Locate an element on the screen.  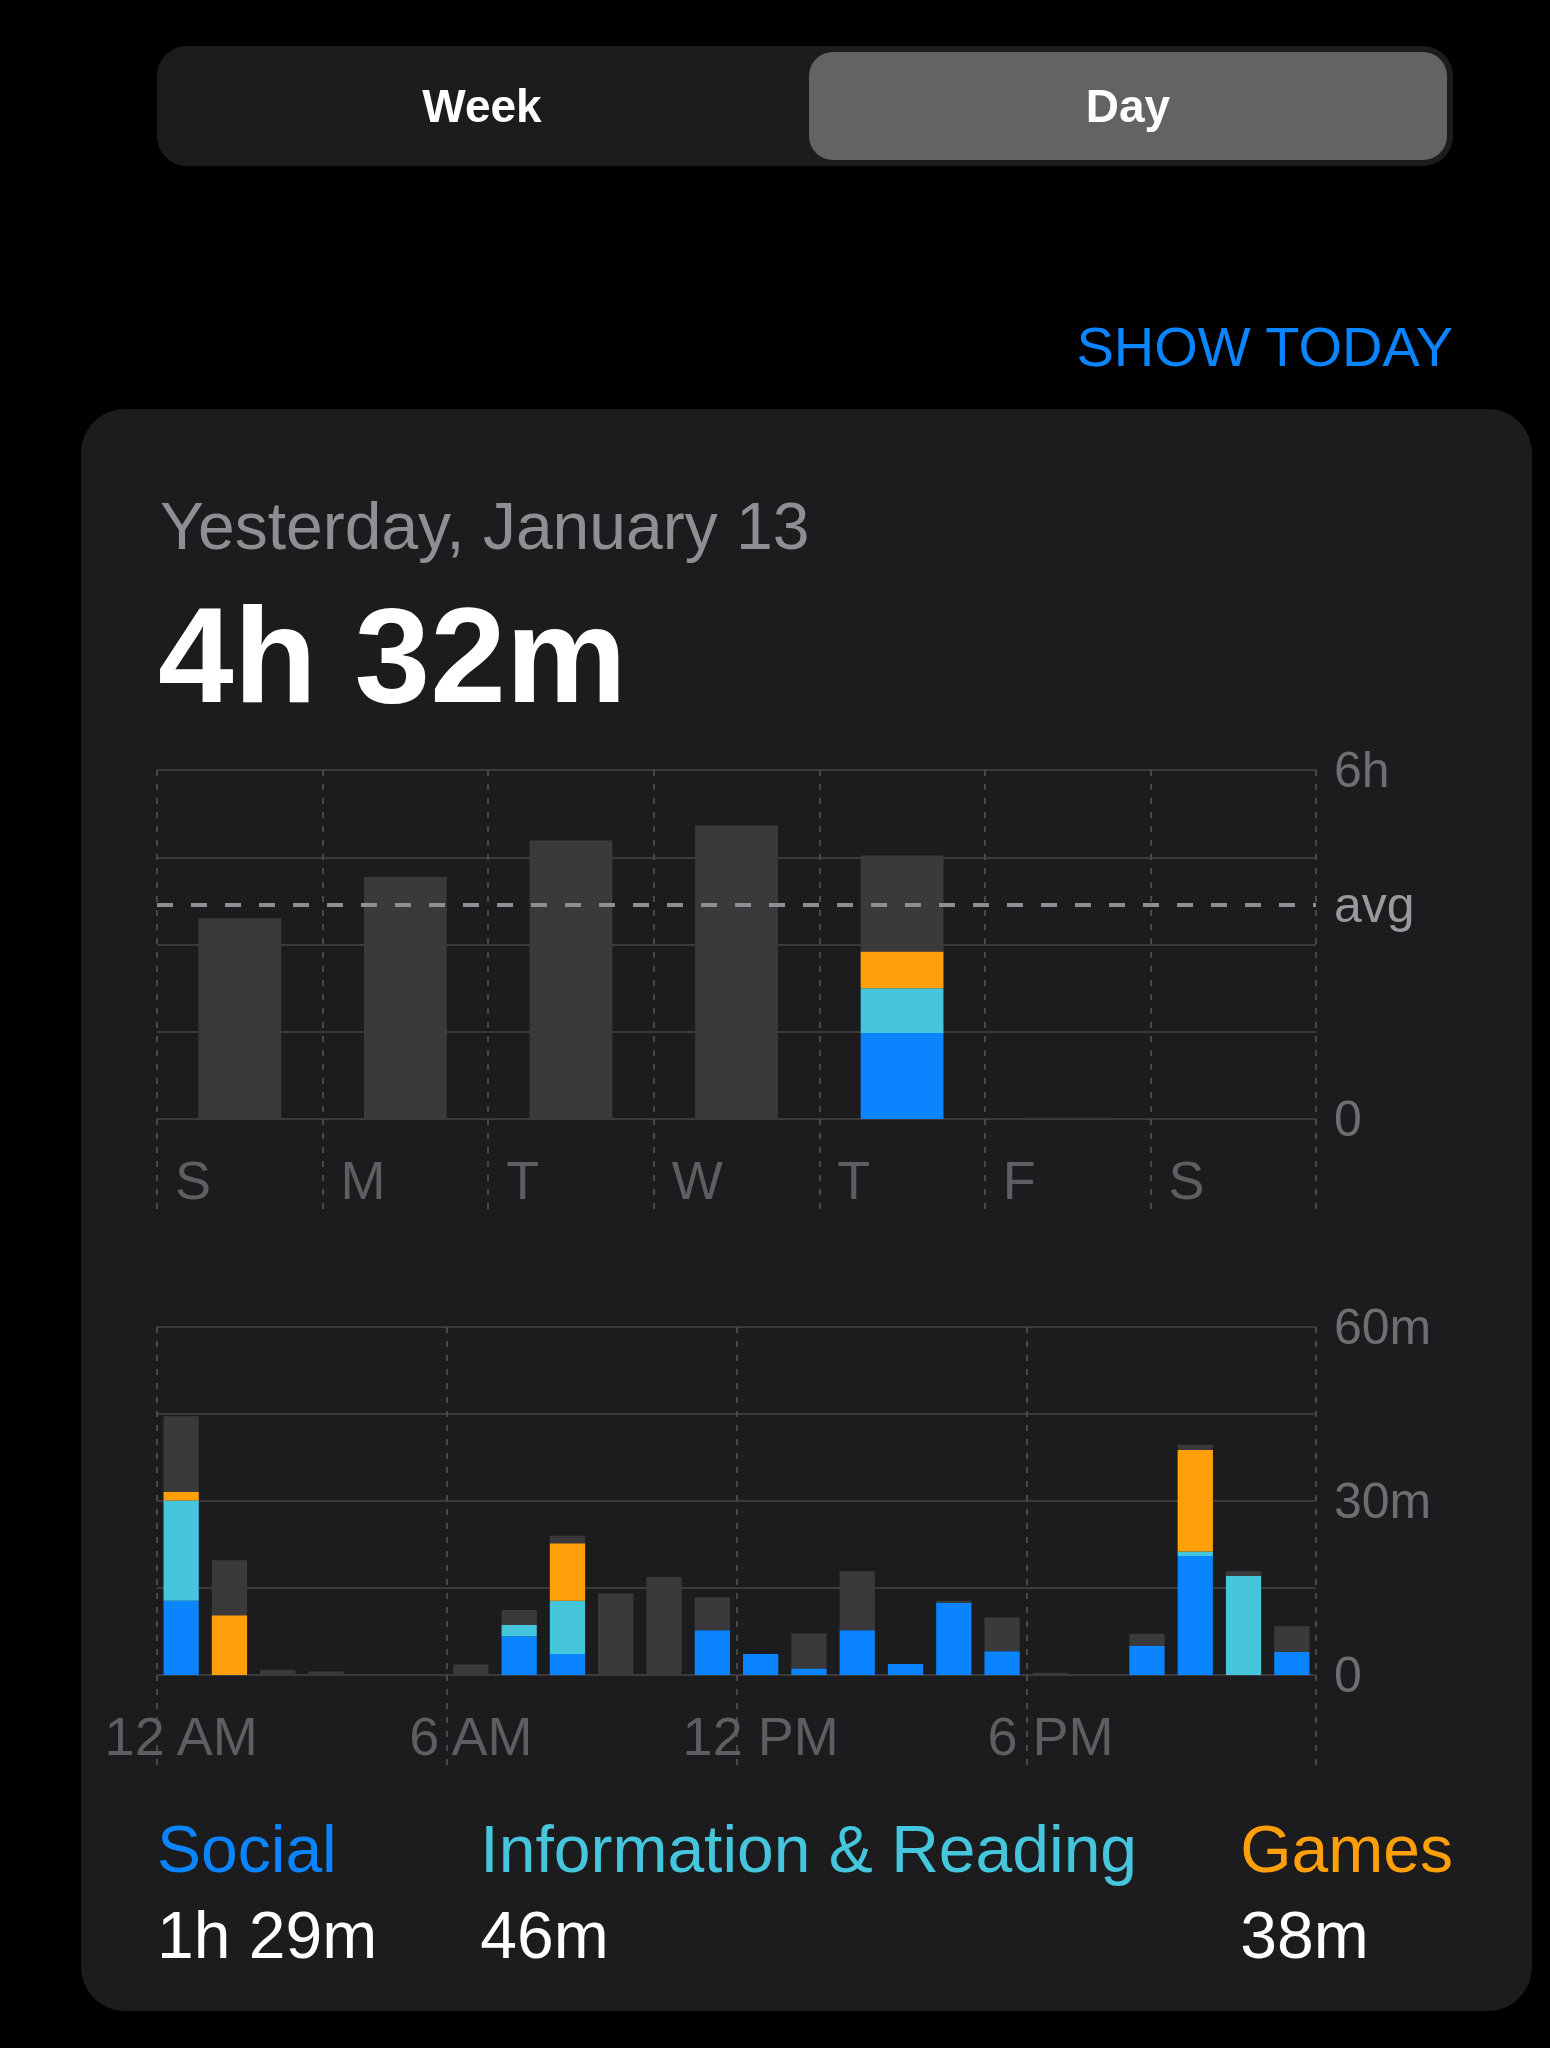
text: SHOW TODAY is located at coordinates (1264, 346).